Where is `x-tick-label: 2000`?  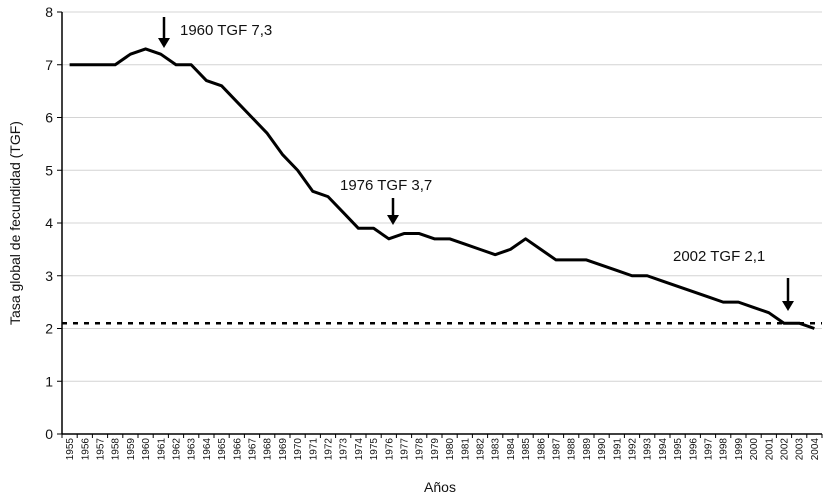
x-tick-label: 2000 is located at coordinates (754, 449).